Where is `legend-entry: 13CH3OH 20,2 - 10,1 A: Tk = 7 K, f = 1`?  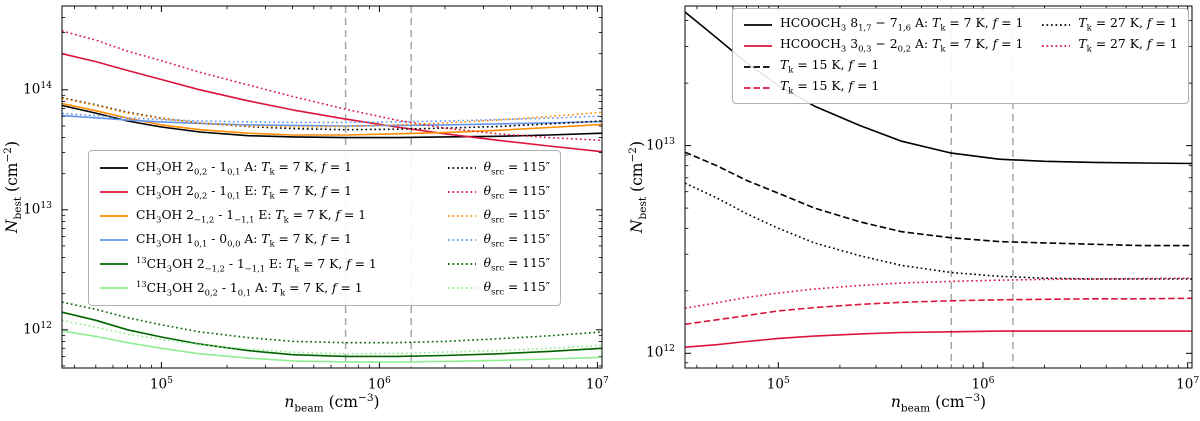 legend-entry: 13CH3OH 20,2 - 10,1 A: Tk = 7 K, f = 1 is located at coordinates (238, 288).